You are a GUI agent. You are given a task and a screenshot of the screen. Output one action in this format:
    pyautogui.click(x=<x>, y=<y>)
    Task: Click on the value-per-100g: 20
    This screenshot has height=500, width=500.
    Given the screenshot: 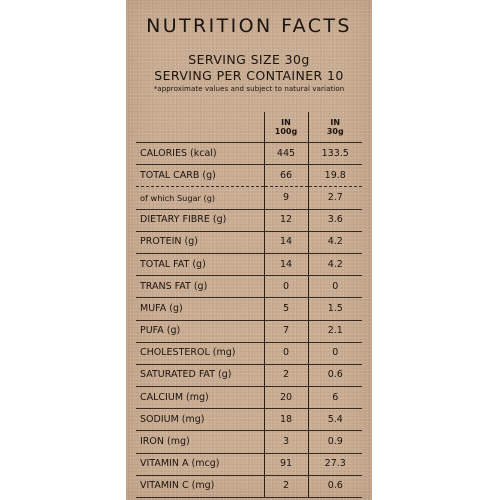 What is the action you would take?
    pyautogui.click(x=285, y=397)
    